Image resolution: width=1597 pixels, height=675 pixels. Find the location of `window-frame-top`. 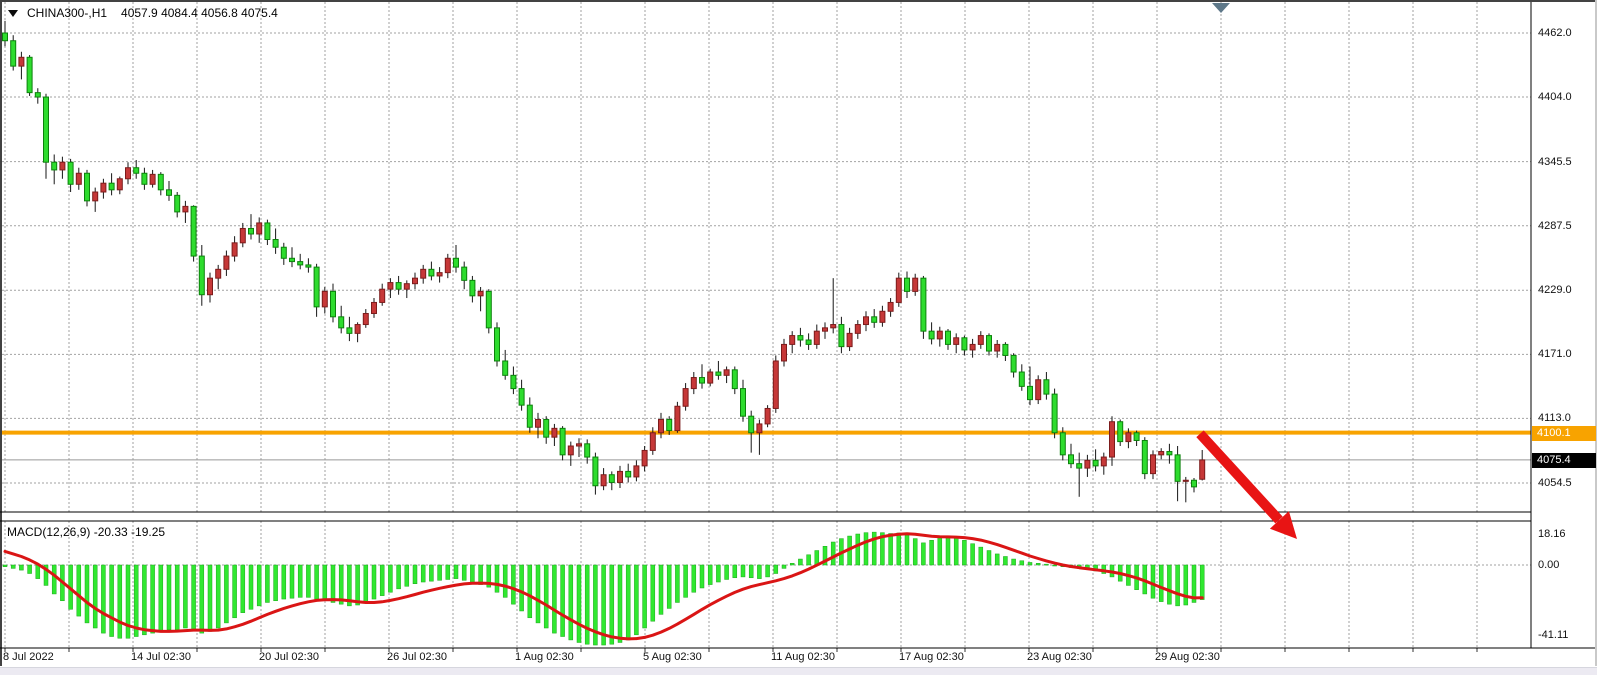

window-frame-top is located at coordinates (798, 1).